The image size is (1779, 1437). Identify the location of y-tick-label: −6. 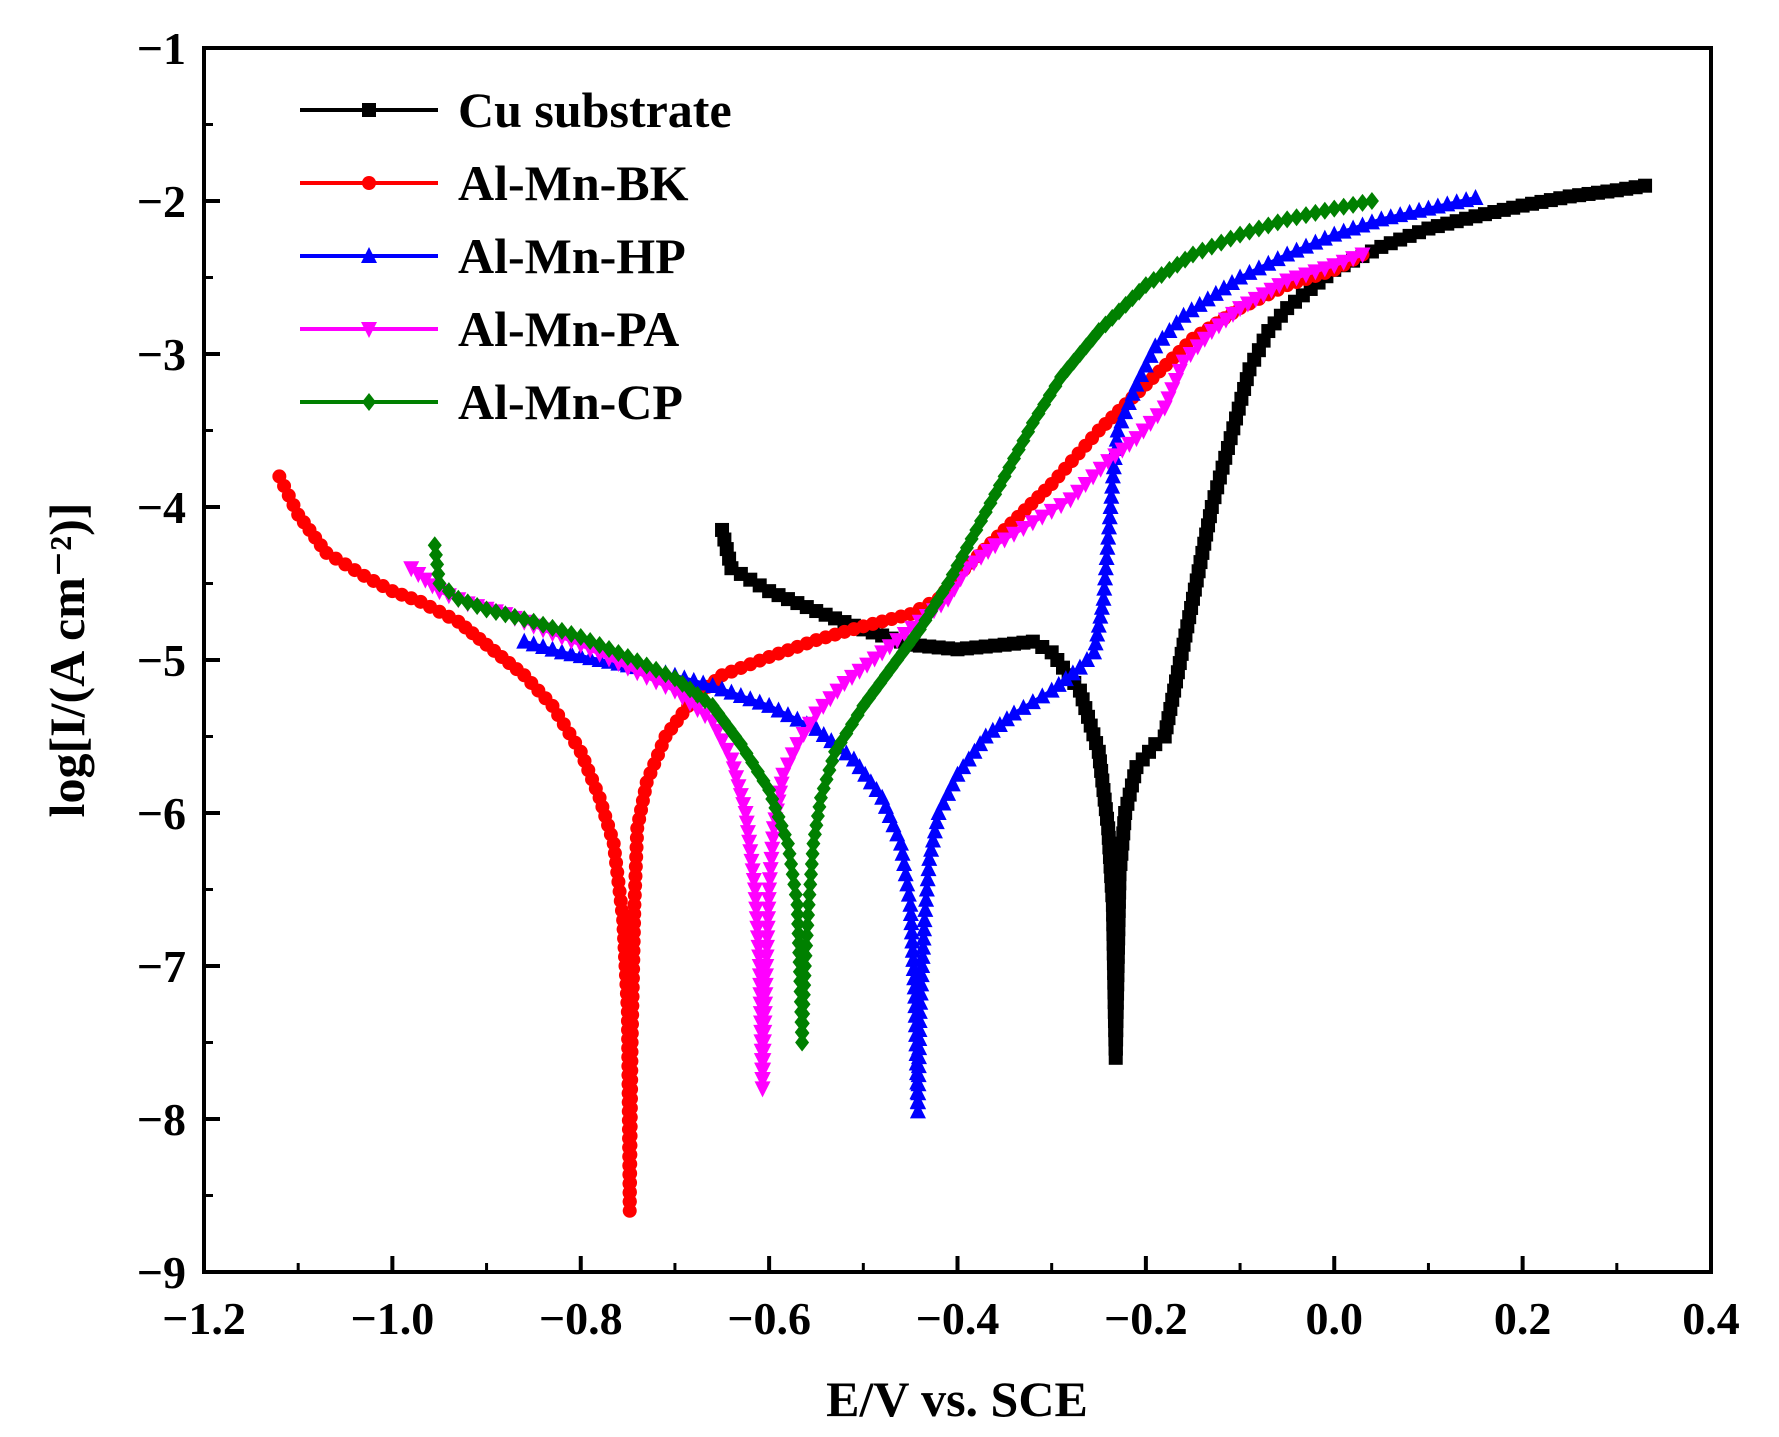
(161, 813).